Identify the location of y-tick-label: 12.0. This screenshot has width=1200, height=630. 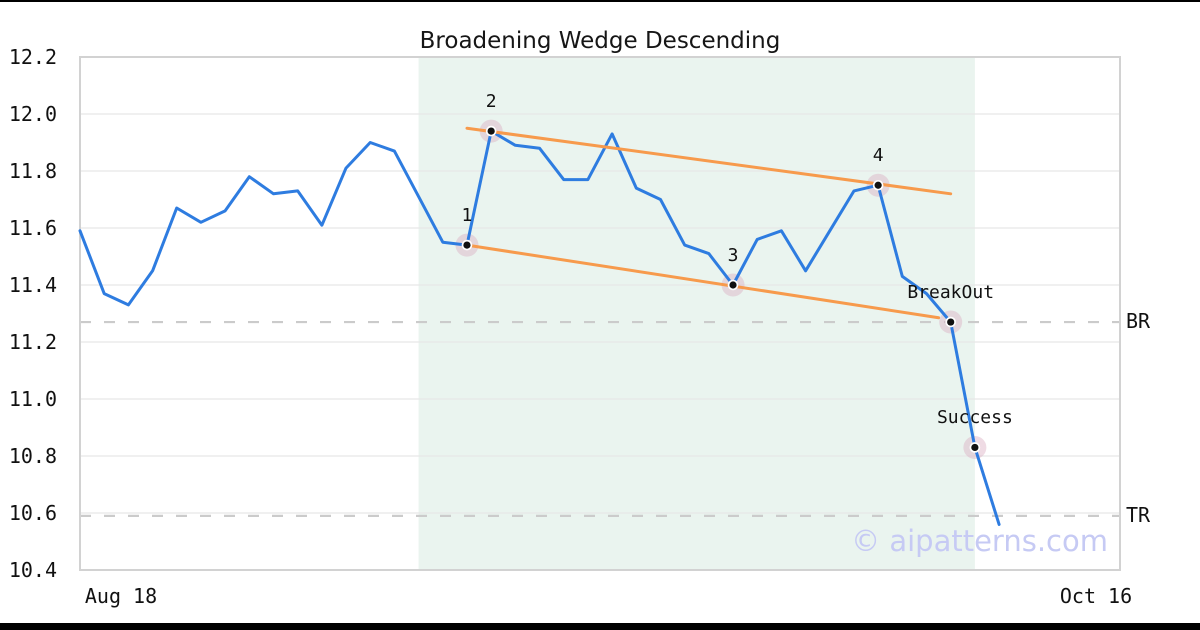
(32, 114).